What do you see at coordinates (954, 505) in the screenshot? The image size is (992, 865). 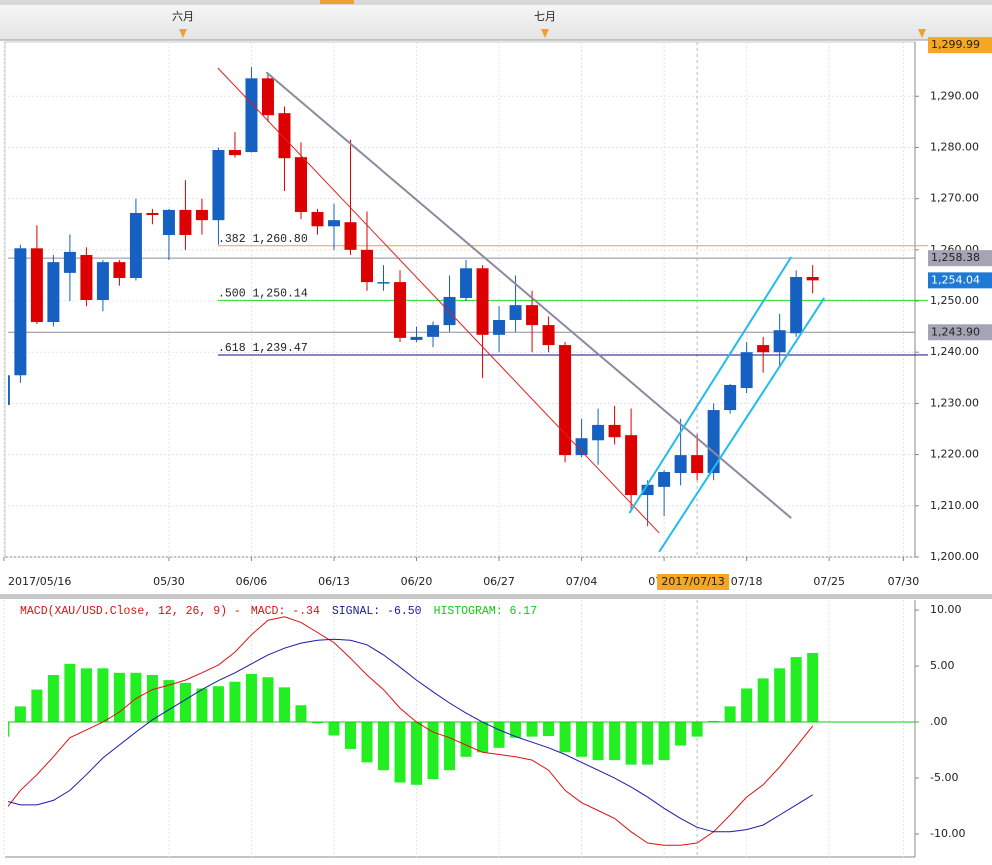 I see `y-tick-label: 1,210.00` at bounding box center [954, 505].